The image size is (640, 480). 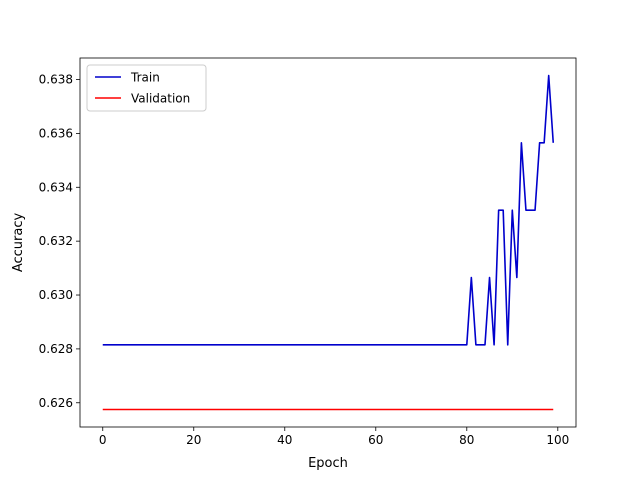 What do you see at coordinates (56, 241) in the screenshot?
I see `y-tick-label: 0.632` at bounding box center [56, 241].